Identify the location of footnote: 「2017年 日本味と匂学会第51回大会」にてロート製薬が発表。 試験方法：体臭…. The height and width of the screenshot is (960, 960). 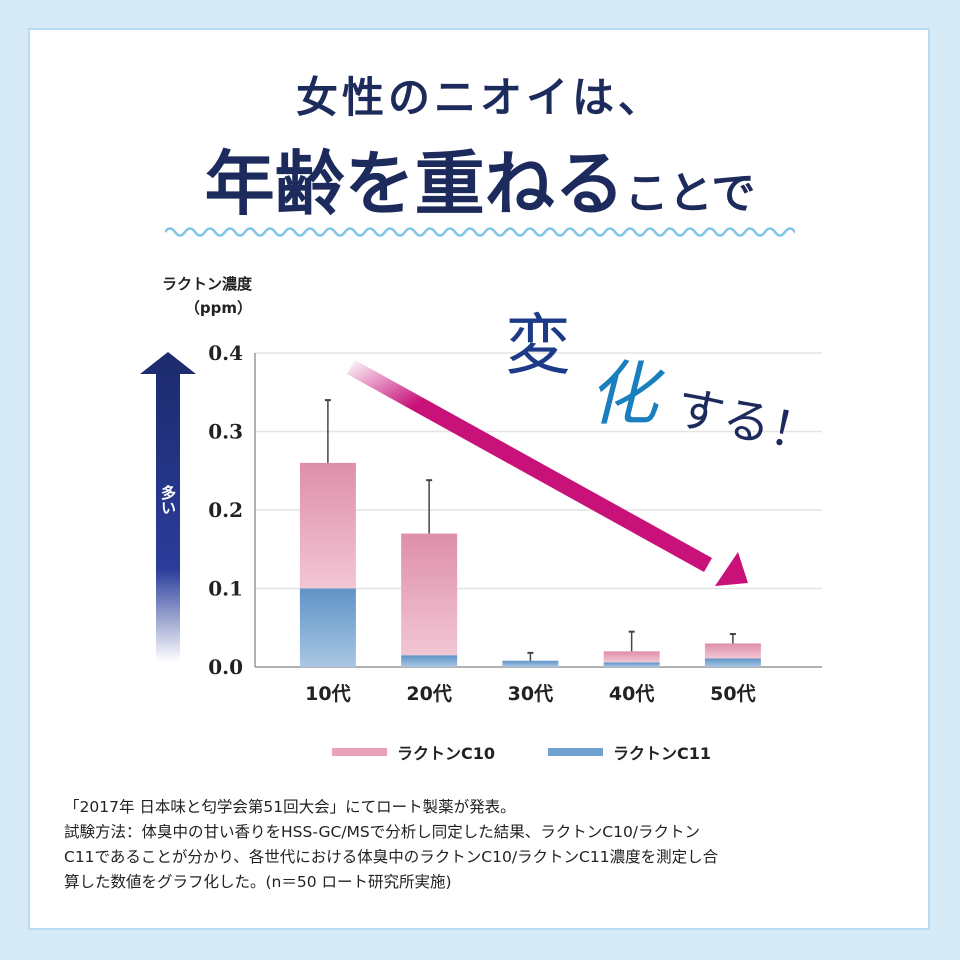
(484, 845).